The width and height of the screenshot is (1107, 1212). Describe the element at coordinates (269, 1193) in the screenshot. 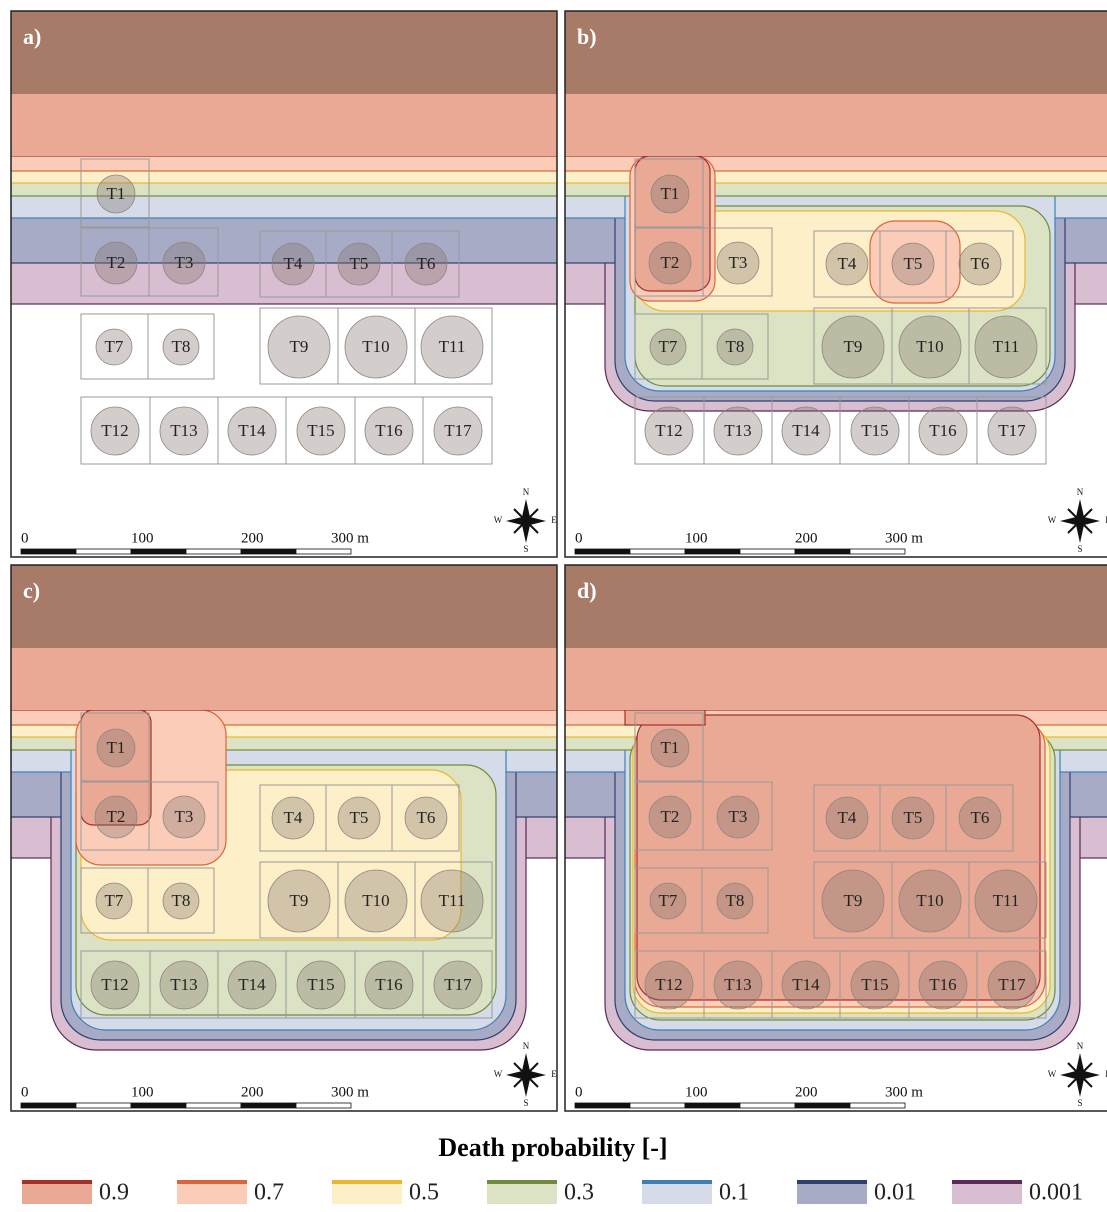

I see `legend-label: 0.7` at that location.